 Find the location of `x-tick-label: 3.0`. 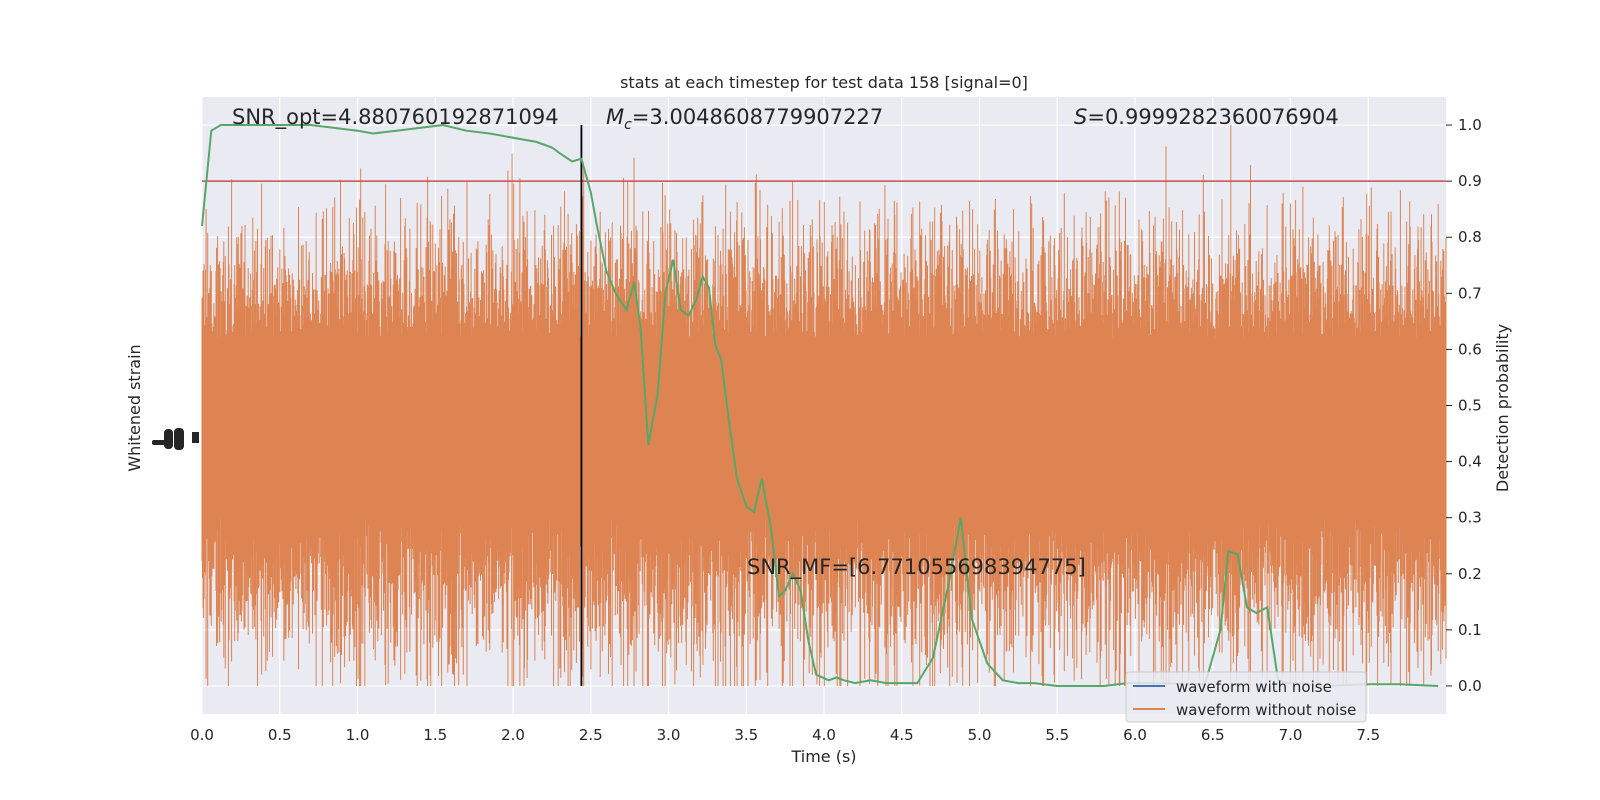

x-tick-label: 3.0 is located at coordinates (669, 735).